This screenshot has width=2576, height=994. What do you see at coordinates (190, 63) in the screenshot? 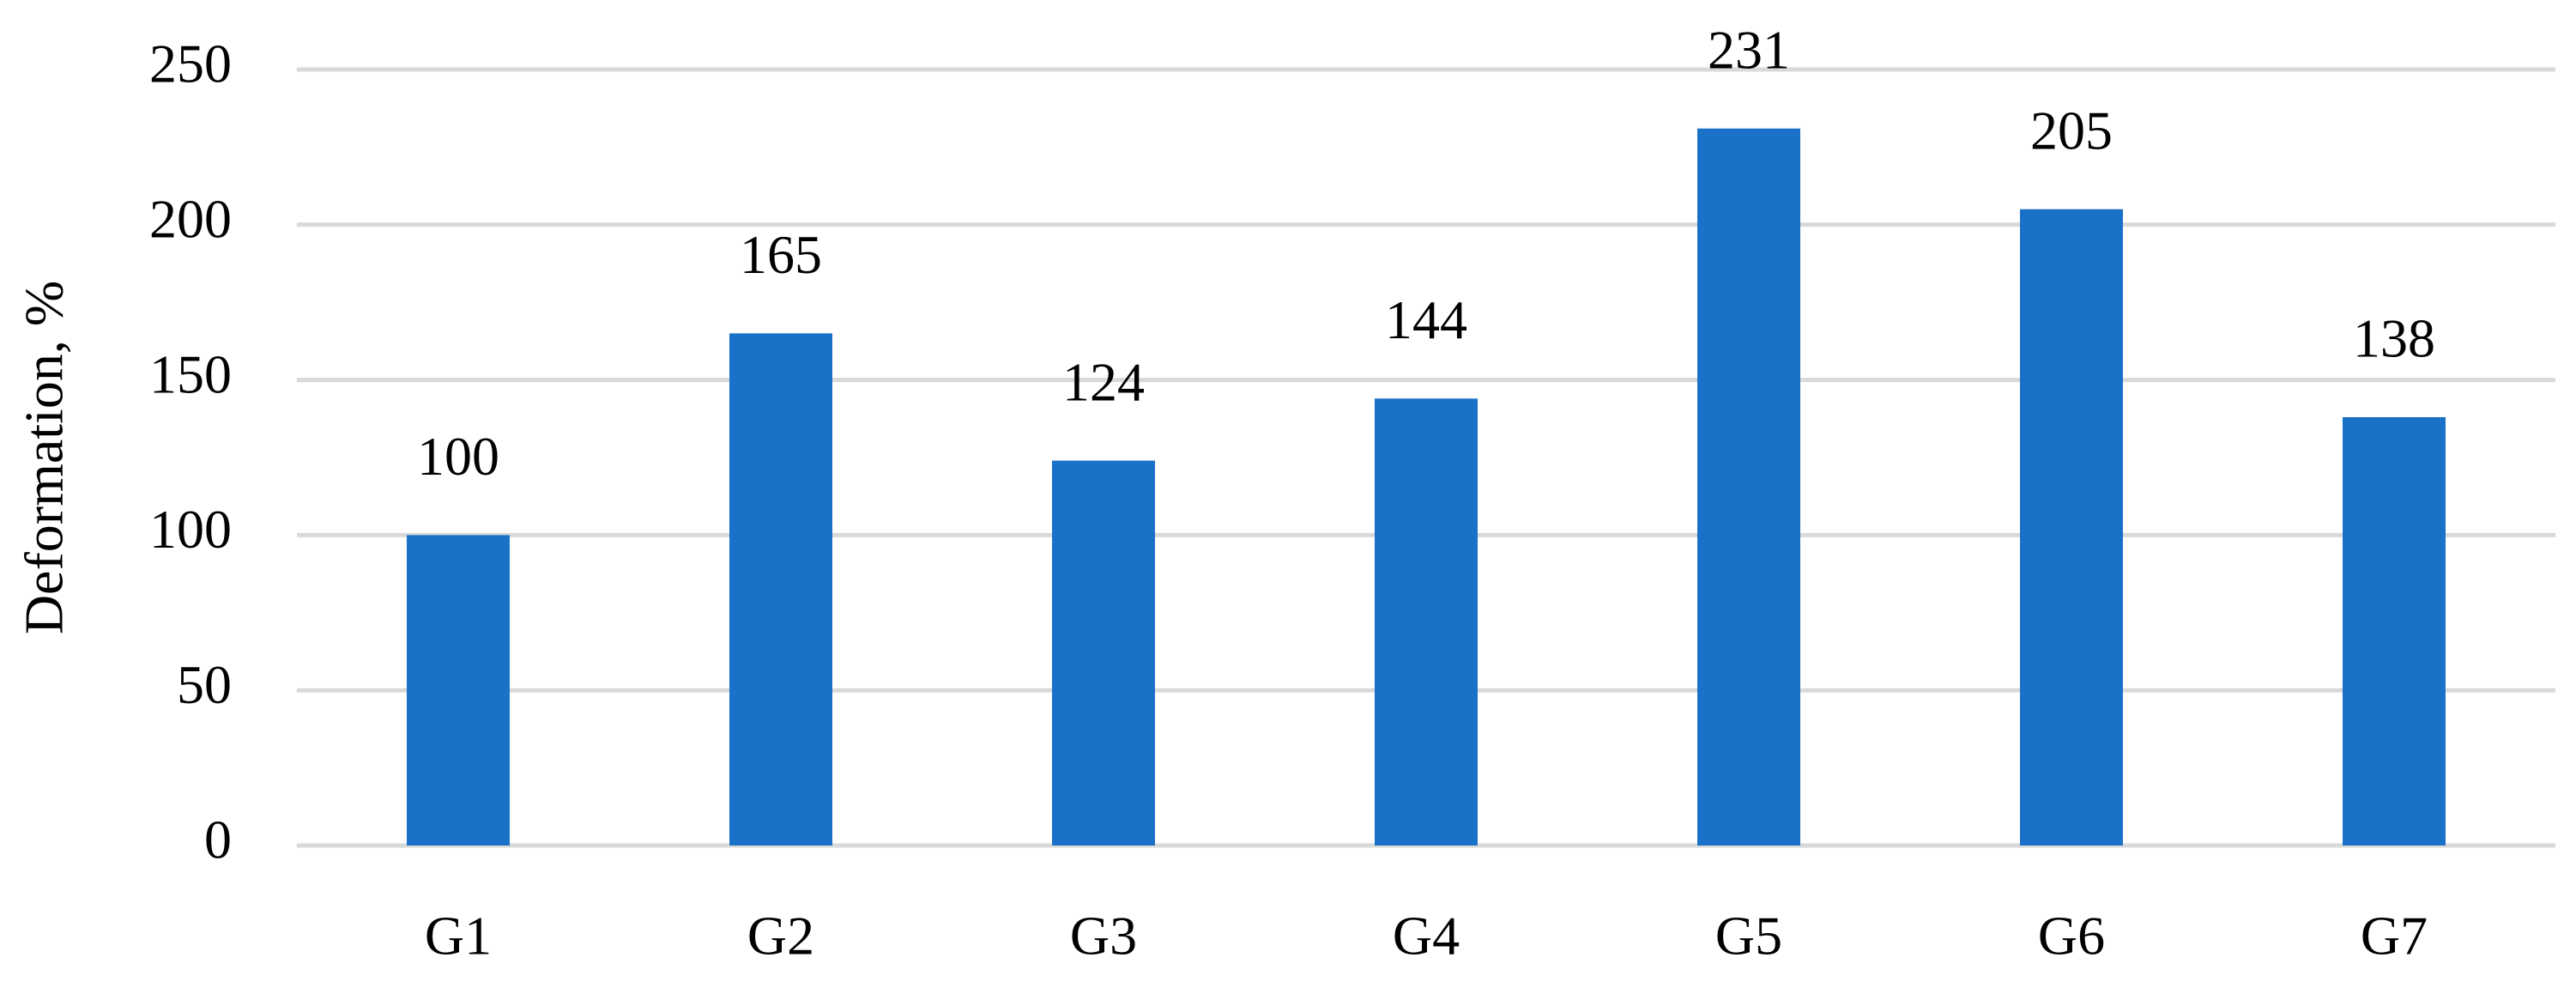
I see `y-tick-label: 250` at bounding box center [190, 63].